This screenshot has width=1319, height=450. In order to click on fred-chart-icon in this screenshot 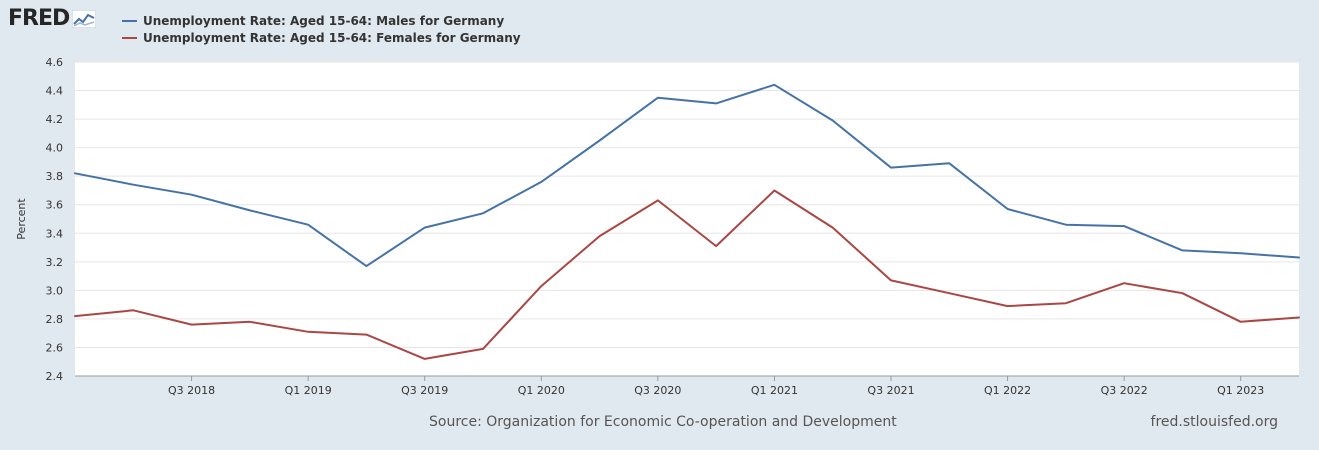, I will do `click(84, 19)`.